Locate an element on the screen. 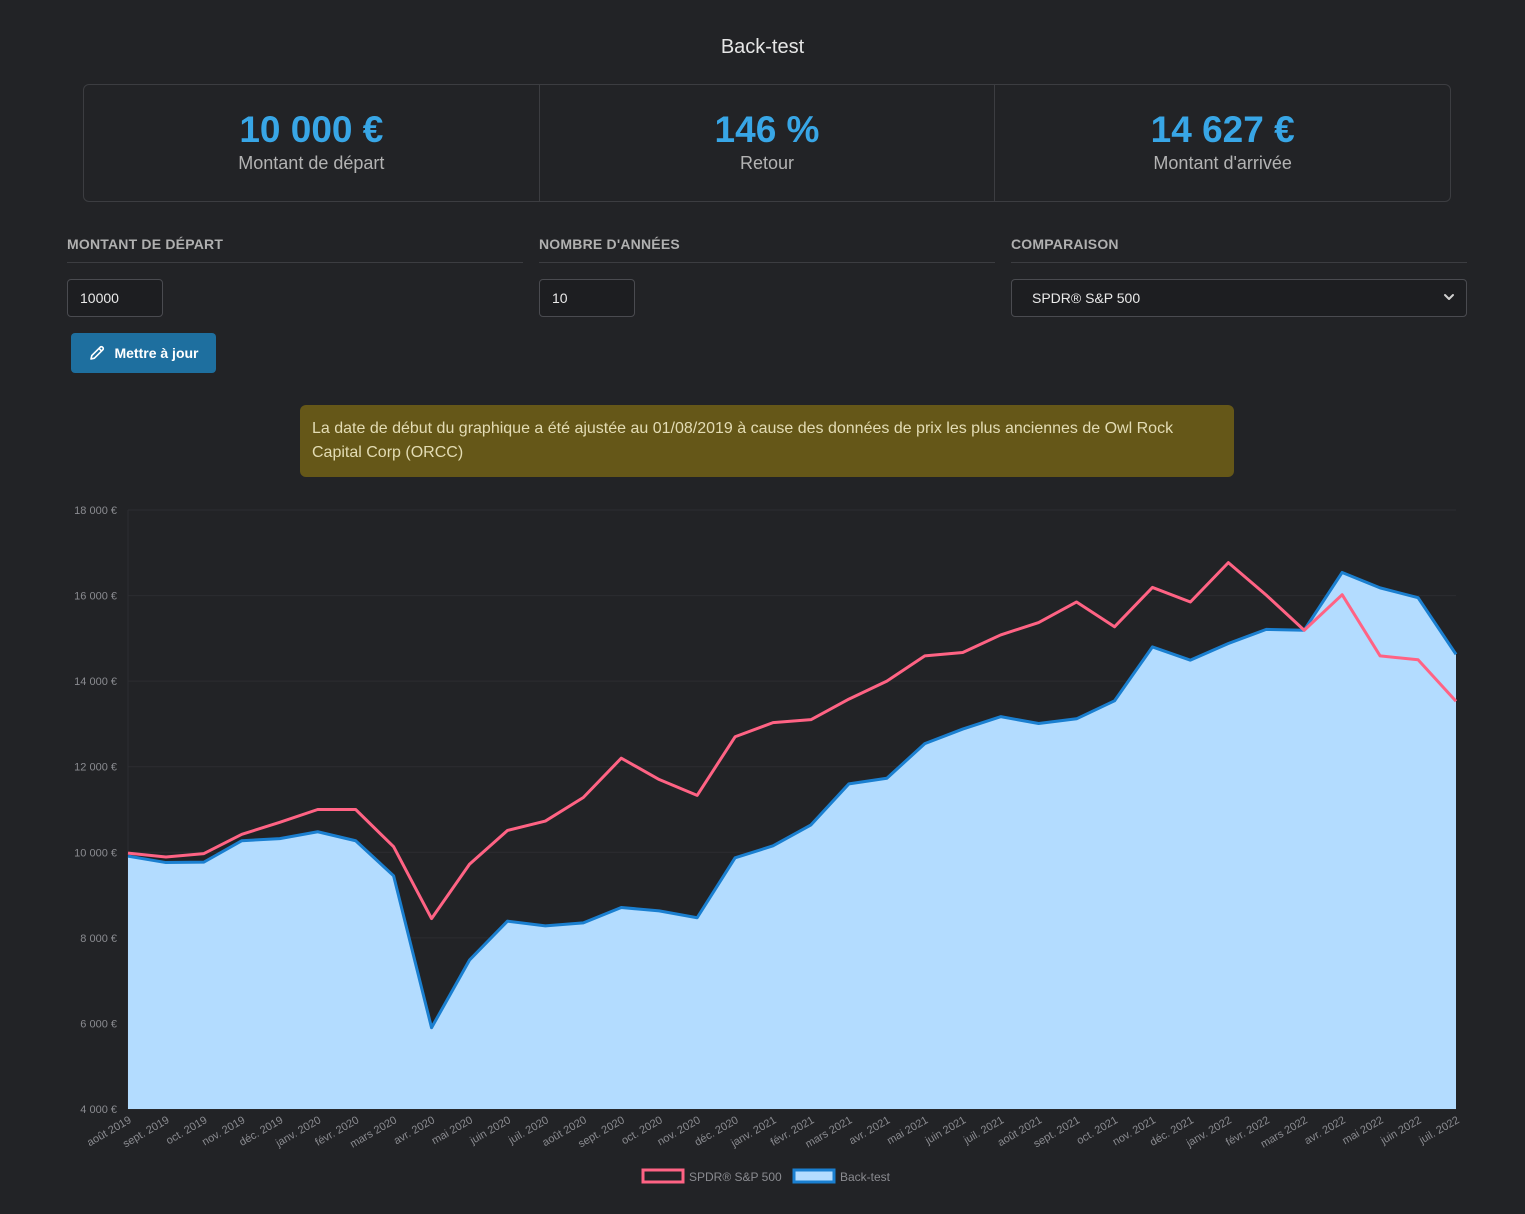  stat-end-amount: 14 627 € Montant d'arrivée is located at coordinates (1222, 143).